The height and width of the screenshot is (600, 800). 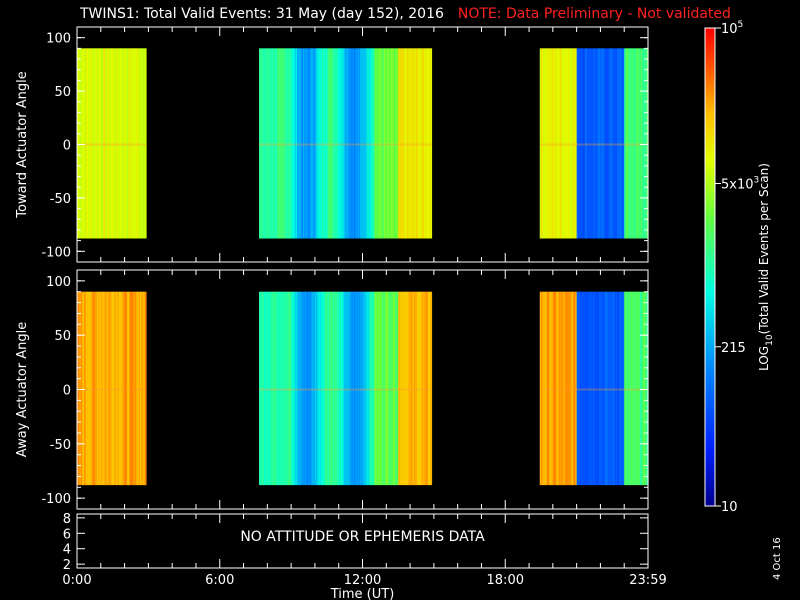 What do you see at coordinates (710, 267) in the screenshot?
I see `colorbar` at bounding box center [710, 267].